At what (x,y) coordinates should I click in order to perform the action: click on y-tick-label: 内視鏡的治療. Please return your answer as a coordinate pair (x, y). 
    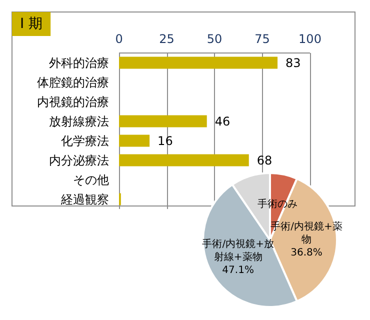
    Looking at the image, I should click on (73, 101).